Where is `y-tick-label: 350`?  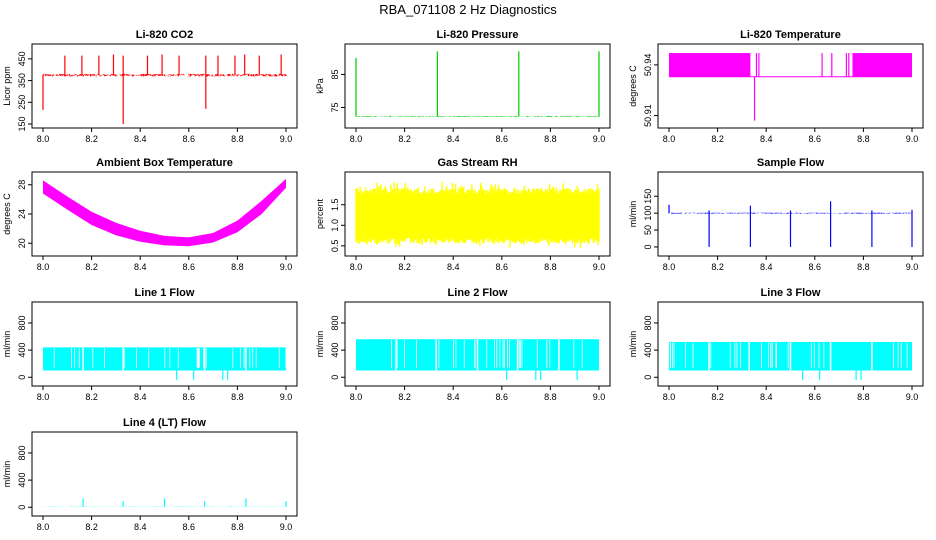 y-tick-label: 350 is located at coordinates (22, 80).